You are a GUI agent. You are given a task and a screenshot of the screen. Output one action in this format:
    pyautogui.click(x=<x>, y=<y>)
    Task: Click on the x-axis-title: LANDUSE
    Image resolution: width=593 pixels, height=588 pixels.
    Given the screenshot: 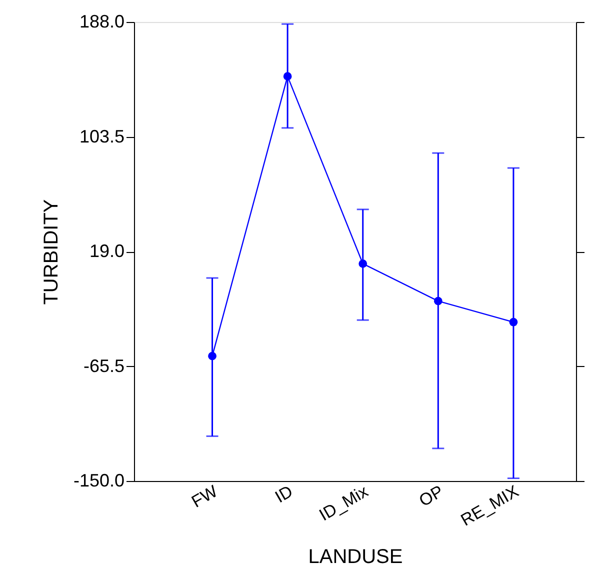 What is the action you would take?
    pyautogui.click(x=355, y=557)
    